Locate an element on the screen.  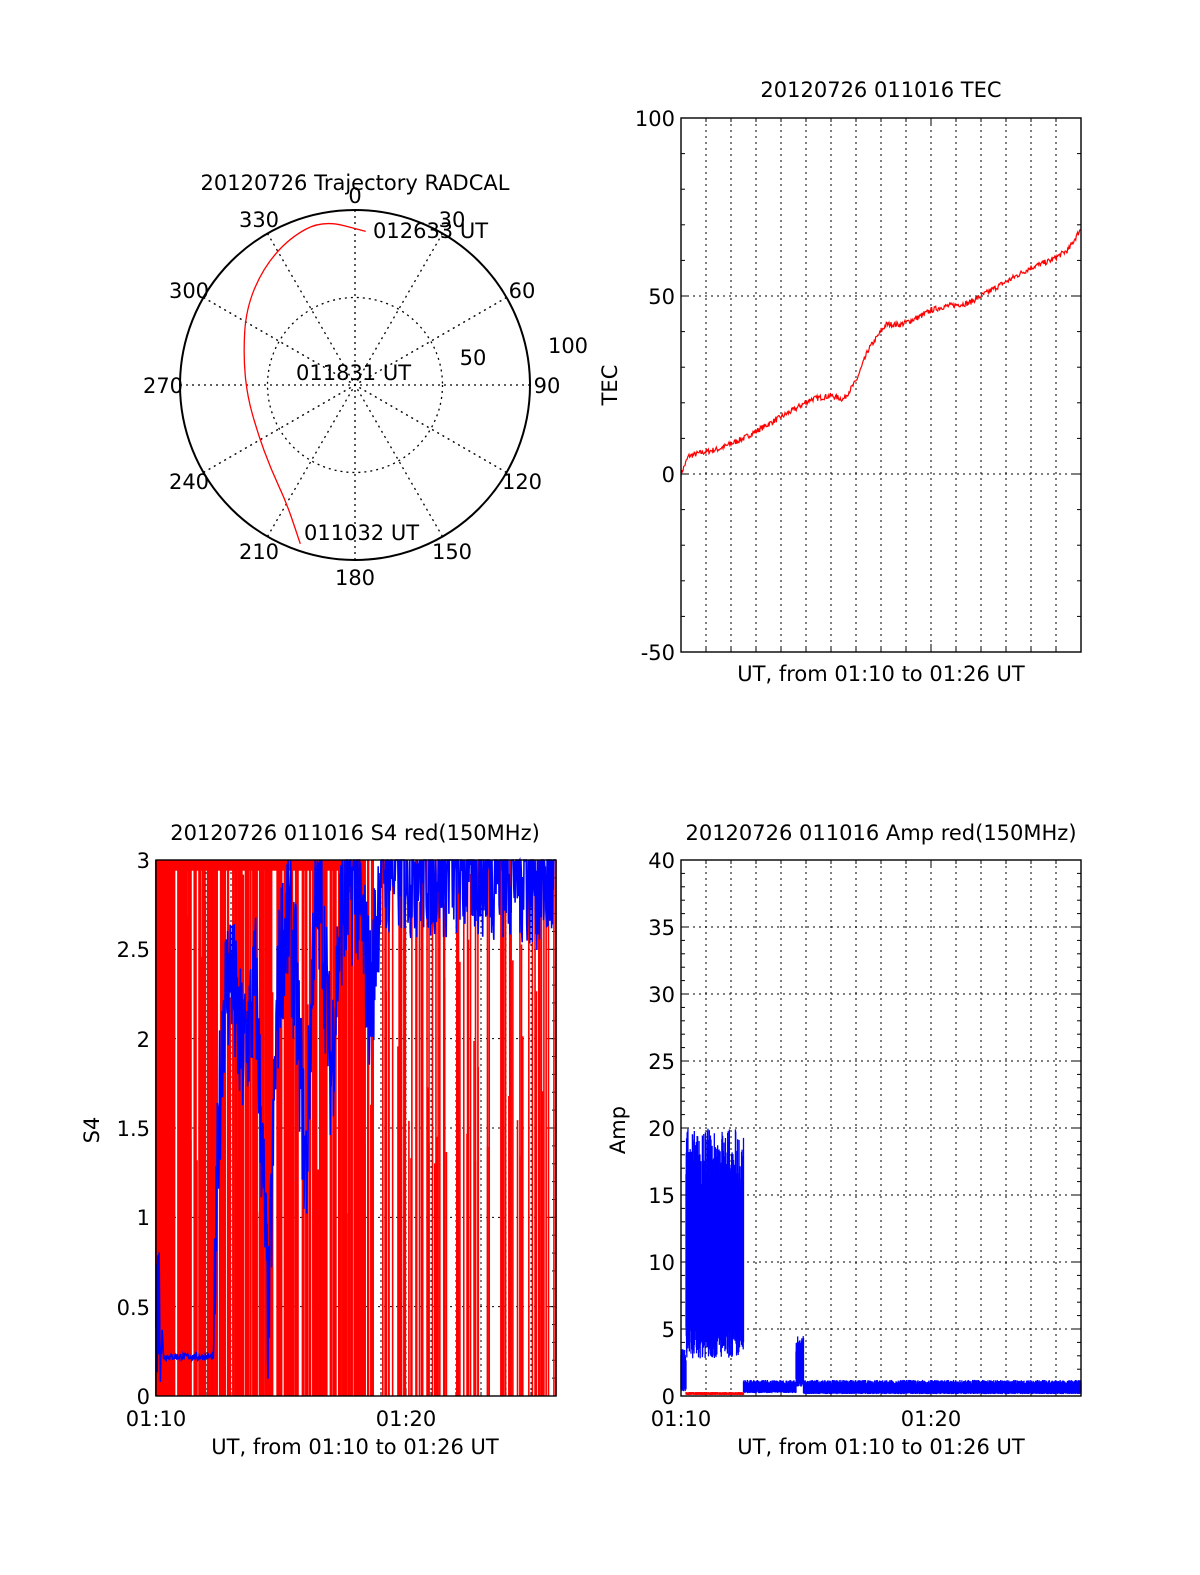
amp-frame is located at coordinates (881, 1128).